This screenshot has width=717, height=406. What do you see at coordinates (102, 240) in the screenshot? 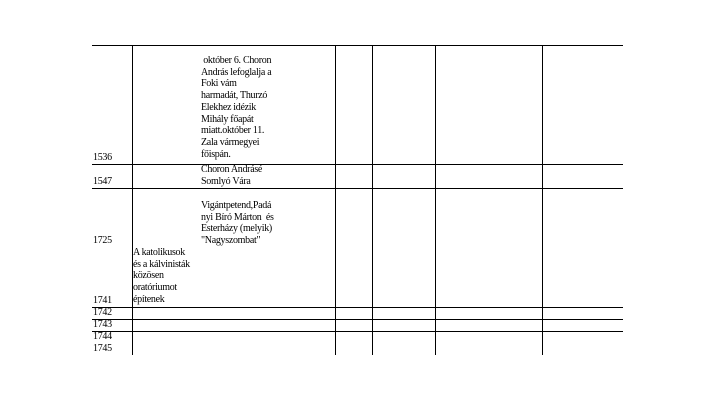
I see `year-cell: 1725` at bounding box center [102, 240].